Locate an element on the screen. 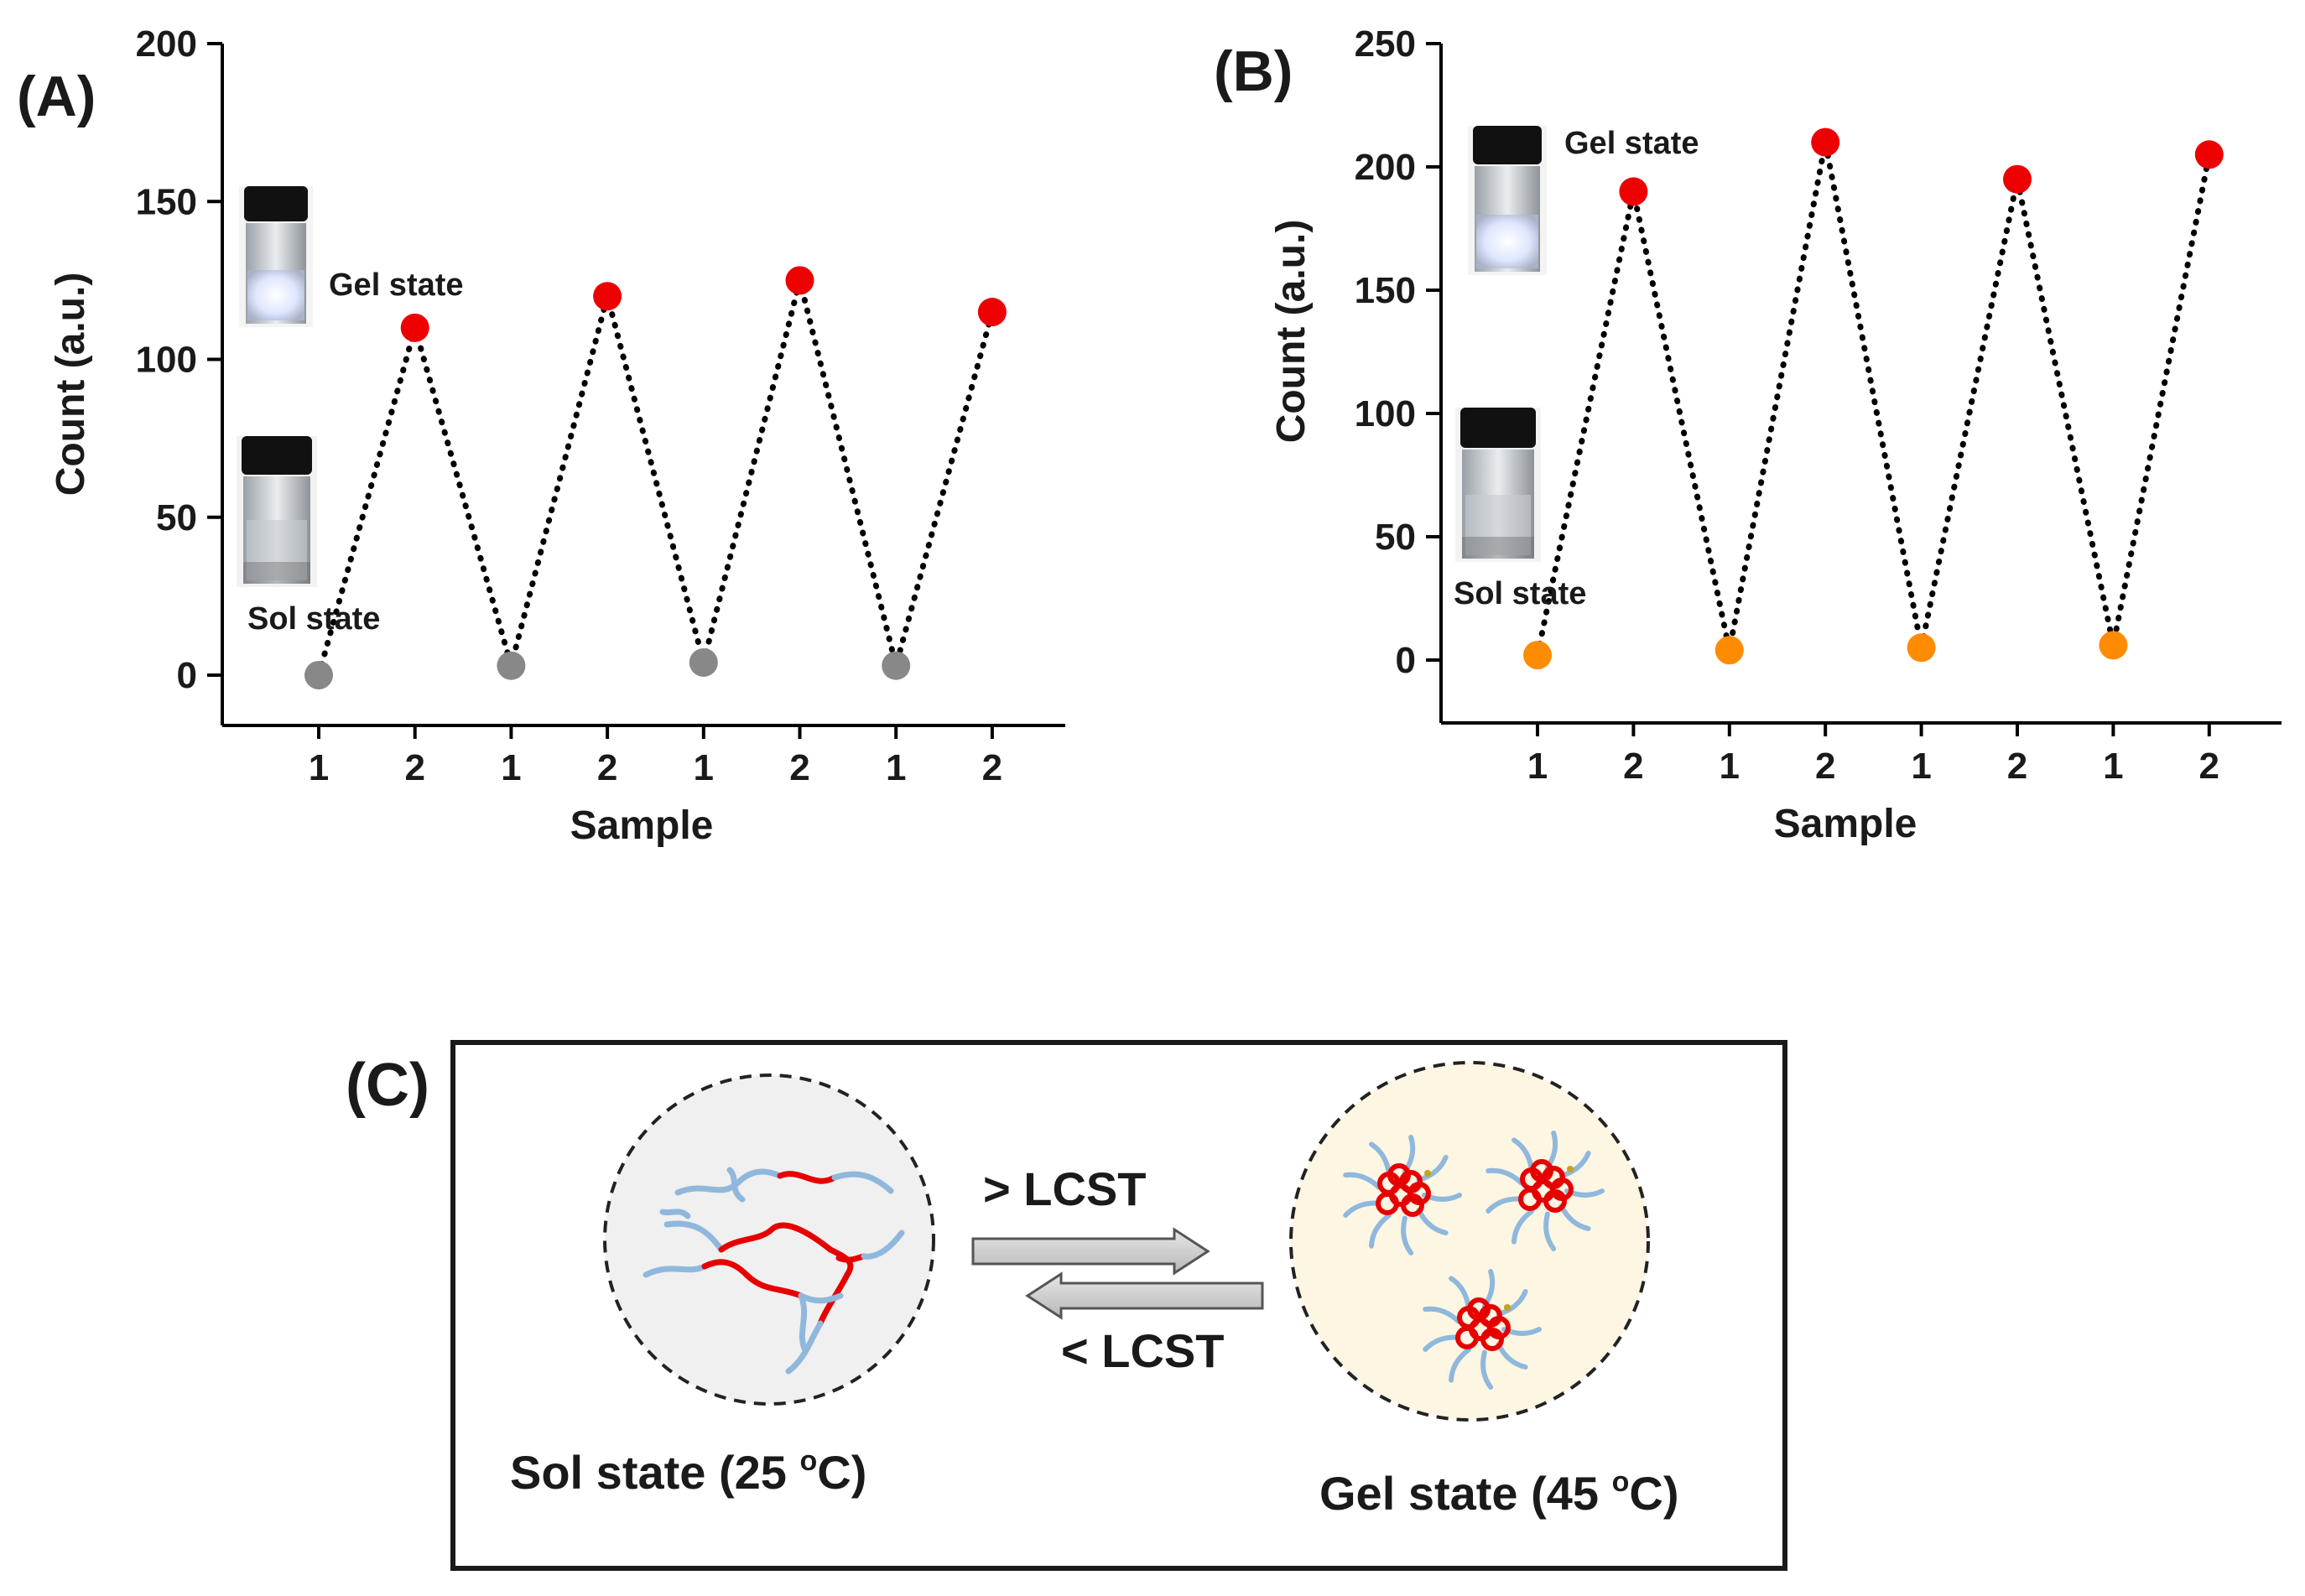 The height and width of the screenshot is (1596, 2305). gel-degree-sup: o is located at coordinates (1621, 1482).